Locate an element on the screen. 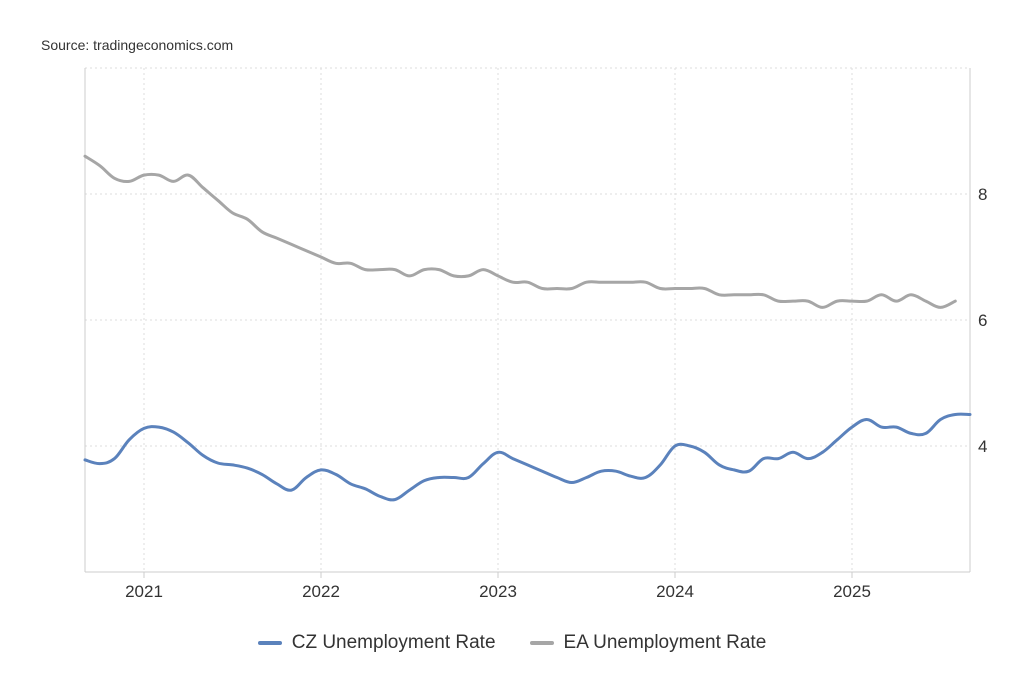 The height and width of the screenshot is (700, 1024). y-tick-label: 8 is located at coordinates (982, 194).